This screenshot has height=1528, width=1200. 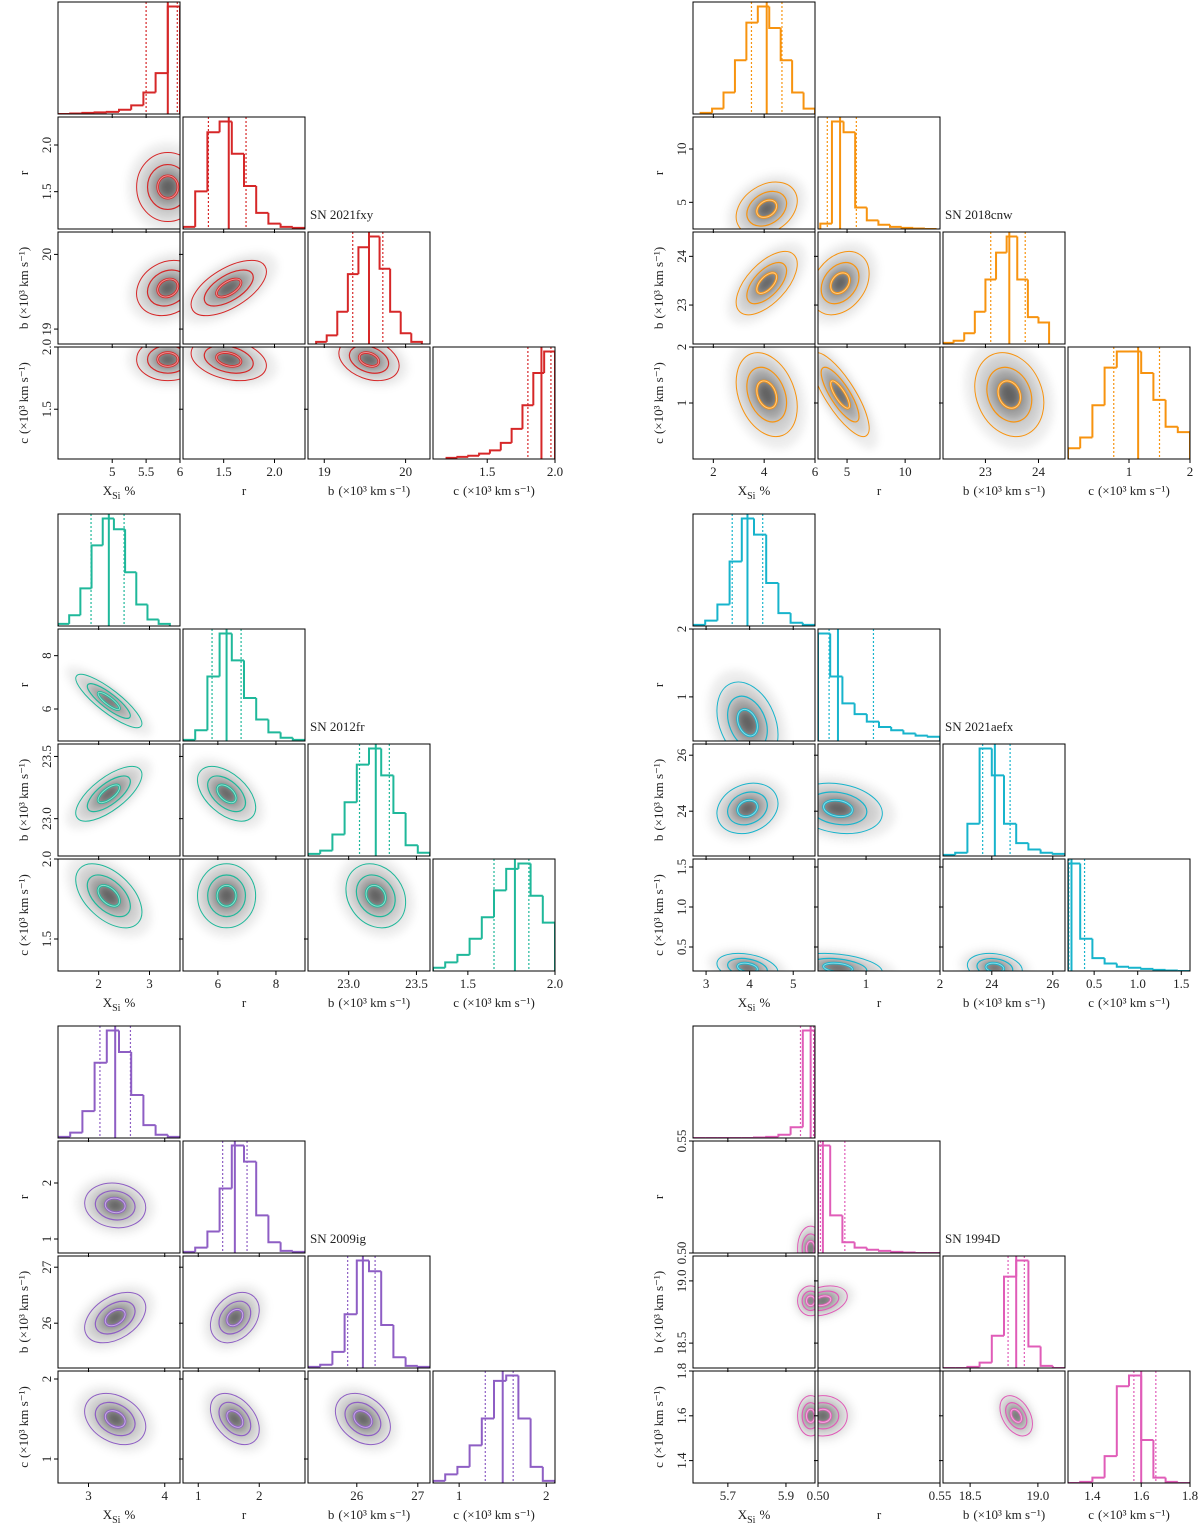 What do you see at coordinates (46, 756) in the screenshot?
I see `y-tick-label: 23.5` at bounding box center [46, 756].